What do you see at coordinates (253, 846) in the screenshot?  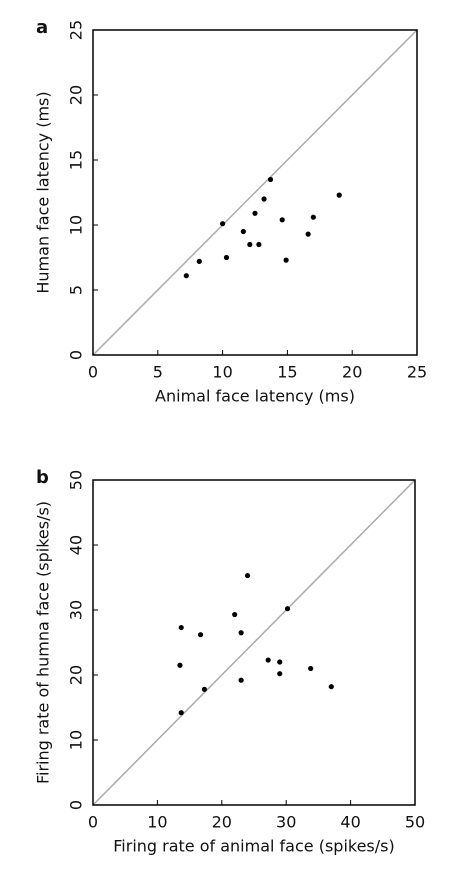 I see `x-axis-label: Firing rate of animal face (spikes/s)` at bounding box center [253, 846].